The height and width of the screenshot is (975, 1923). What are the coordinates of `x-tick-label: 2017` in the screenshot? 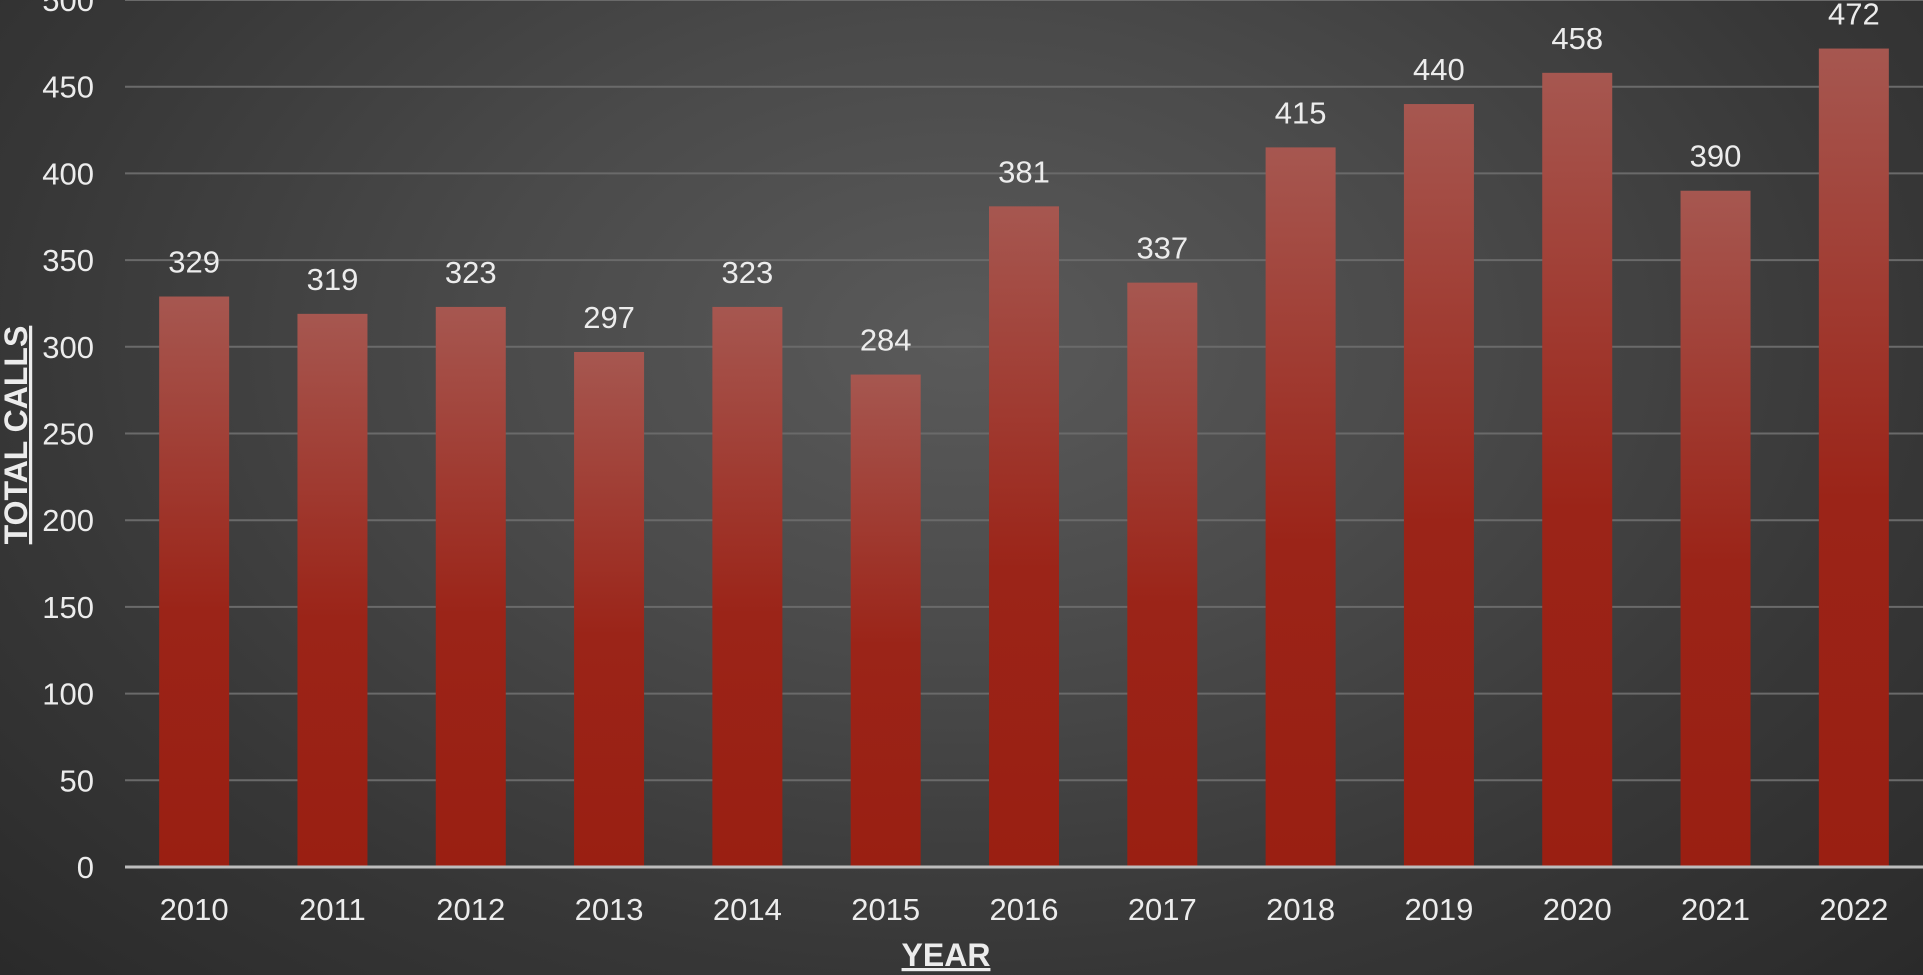 It's located at (1162, 909).